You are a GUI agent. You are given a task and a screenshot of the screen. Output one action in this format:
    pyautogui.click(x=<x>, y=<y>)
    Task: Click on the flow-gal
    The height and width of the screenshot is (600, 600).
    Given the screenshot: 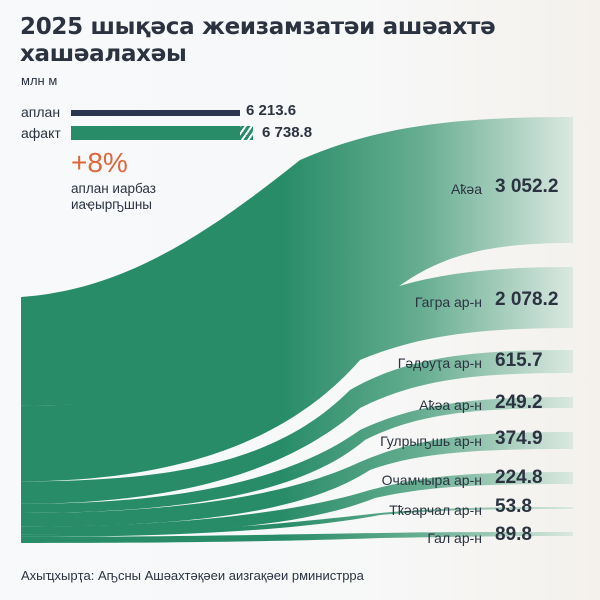 What is the action you would take?
    pyautogui.click(x=297, y=537)
    